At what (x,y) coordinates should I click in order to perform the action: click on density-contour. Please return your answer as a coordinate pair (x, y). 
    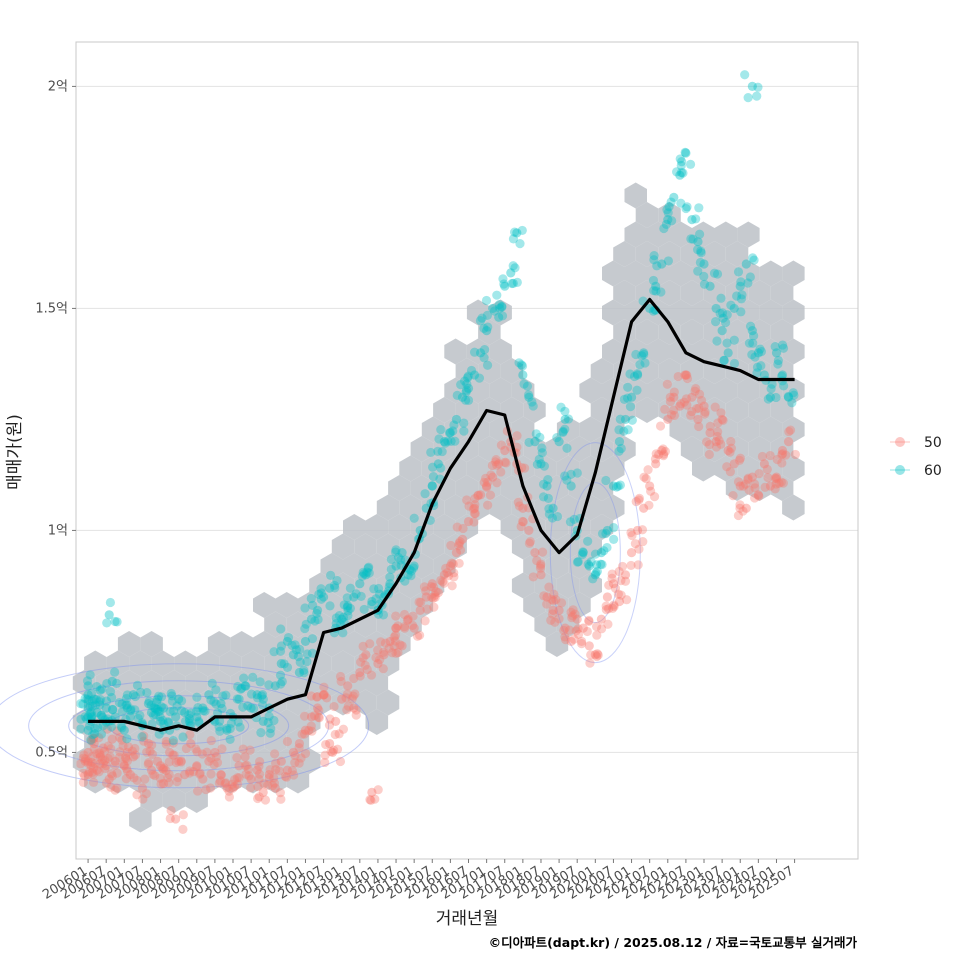
    Looking at the image, I should click on (595, 553).